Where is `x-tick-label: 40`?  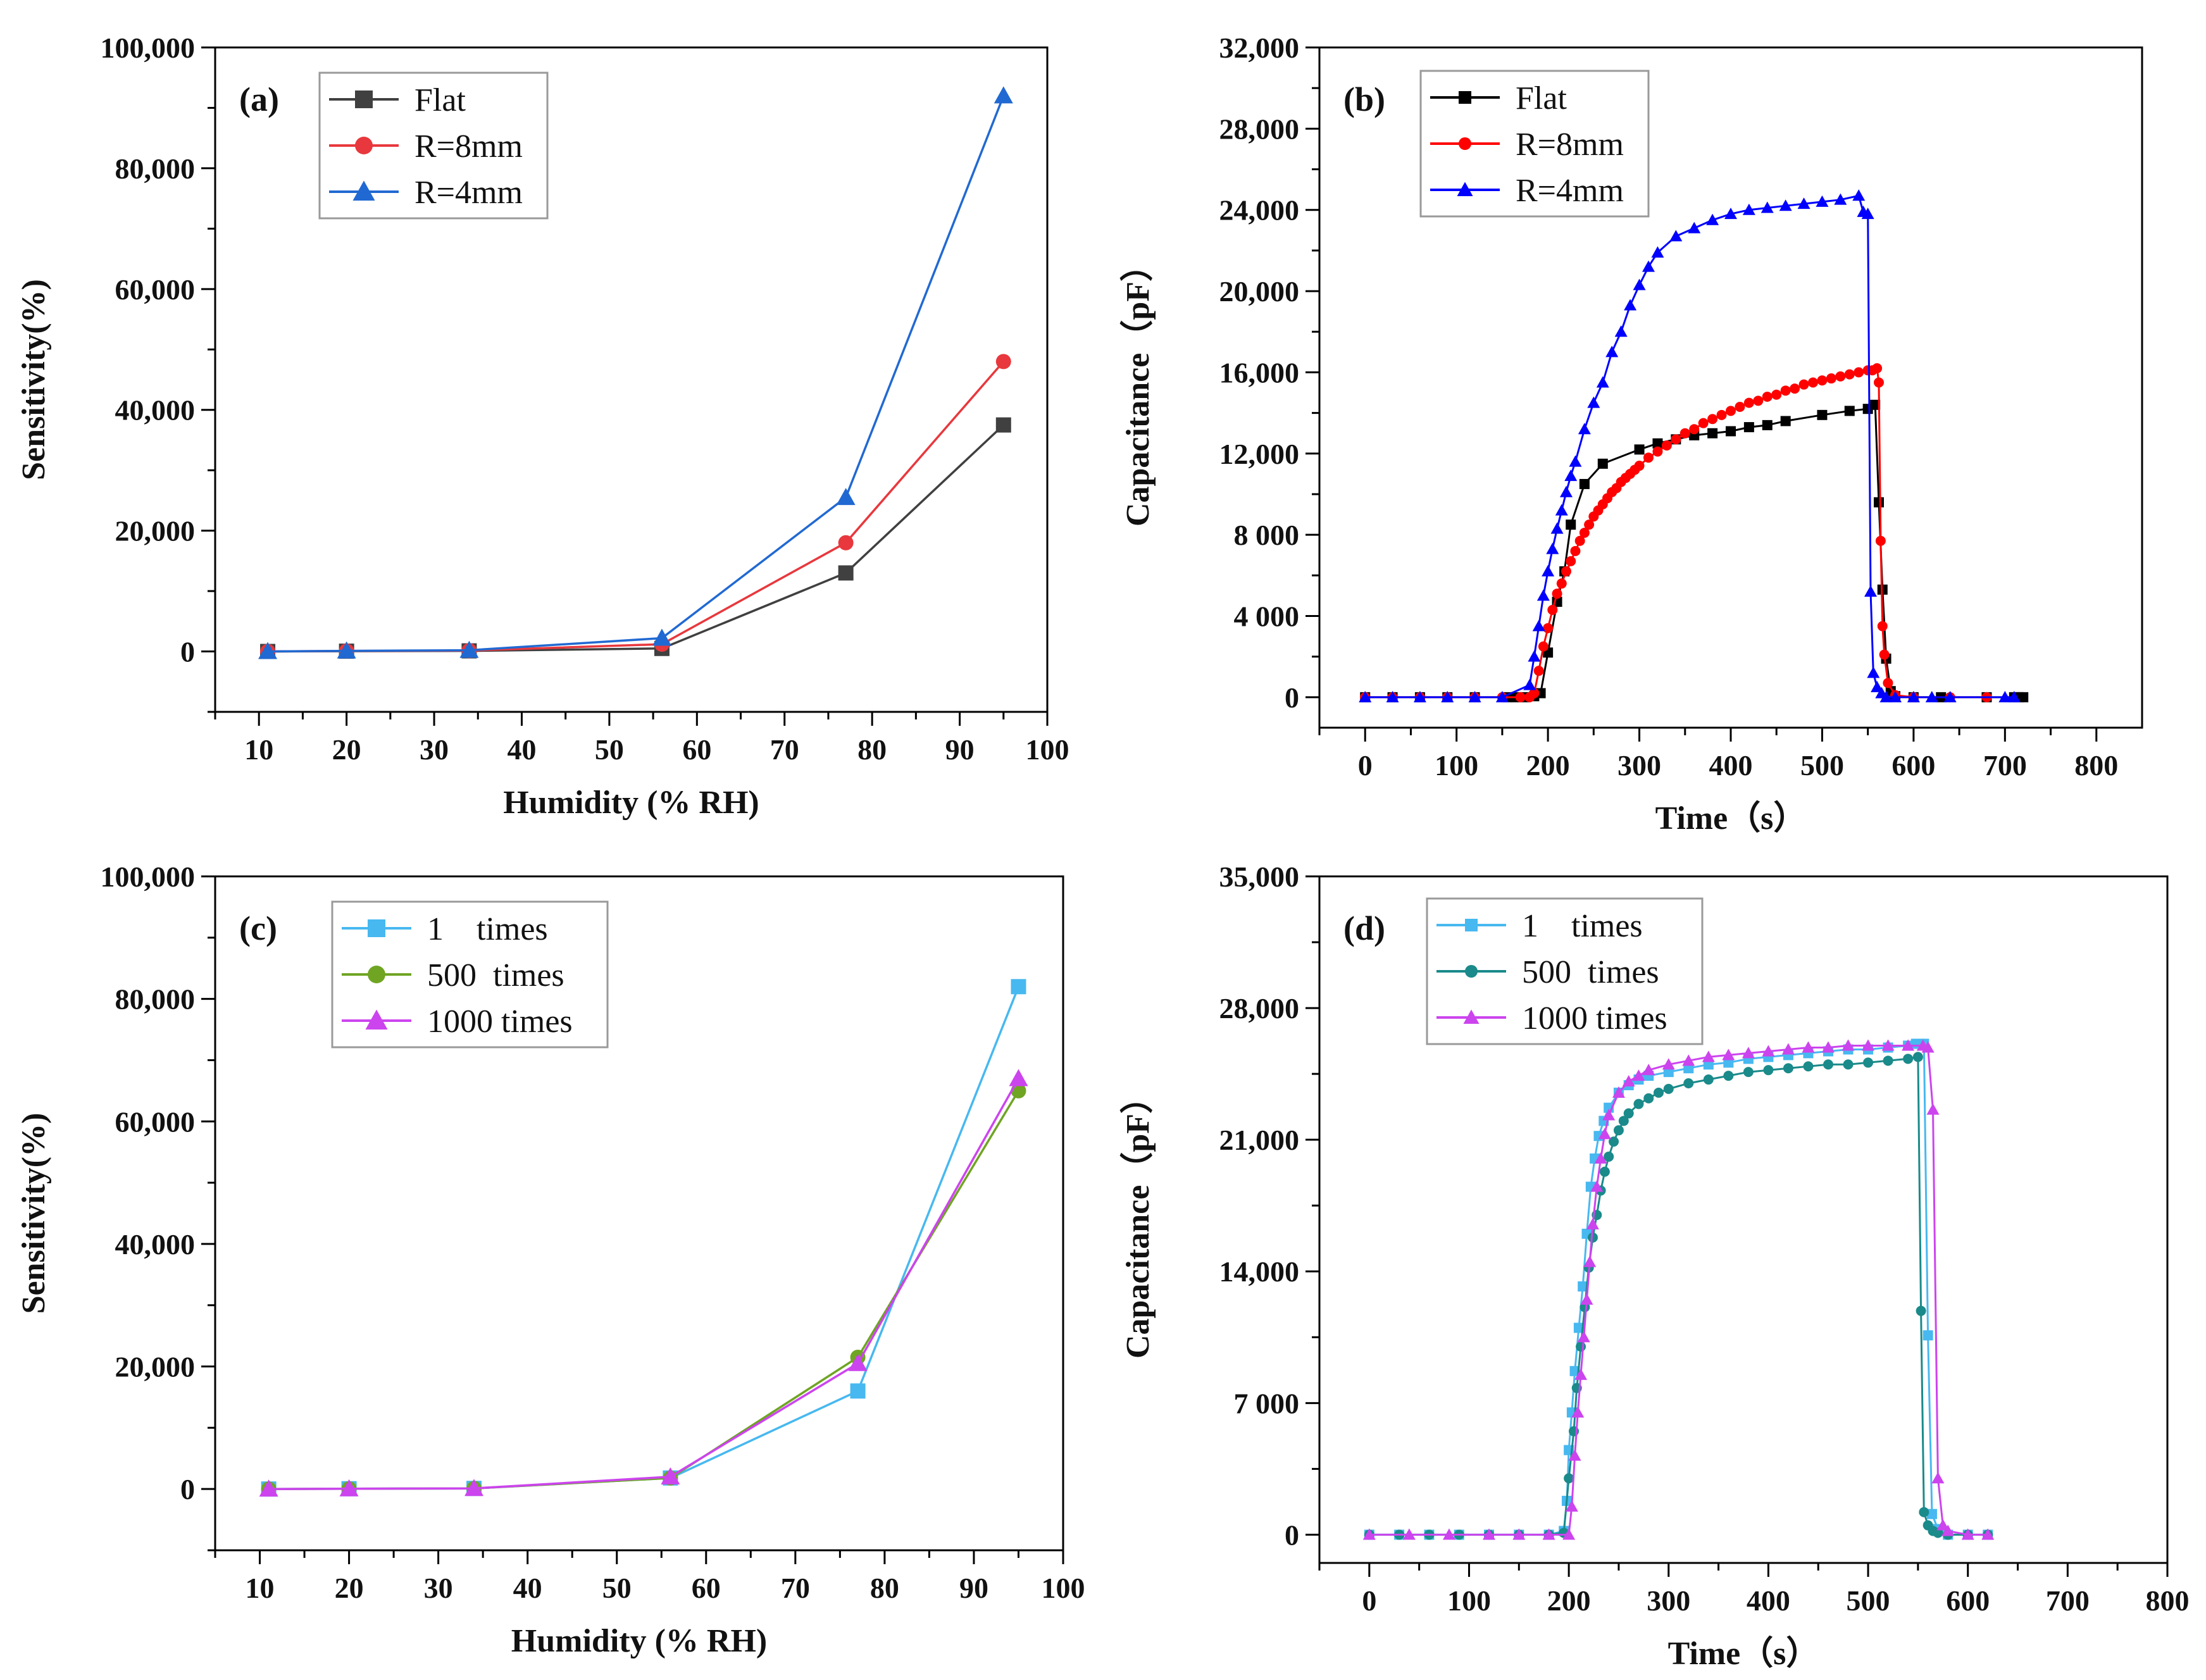
x-tick-label: 40 is located at coordinates (527, 1588).